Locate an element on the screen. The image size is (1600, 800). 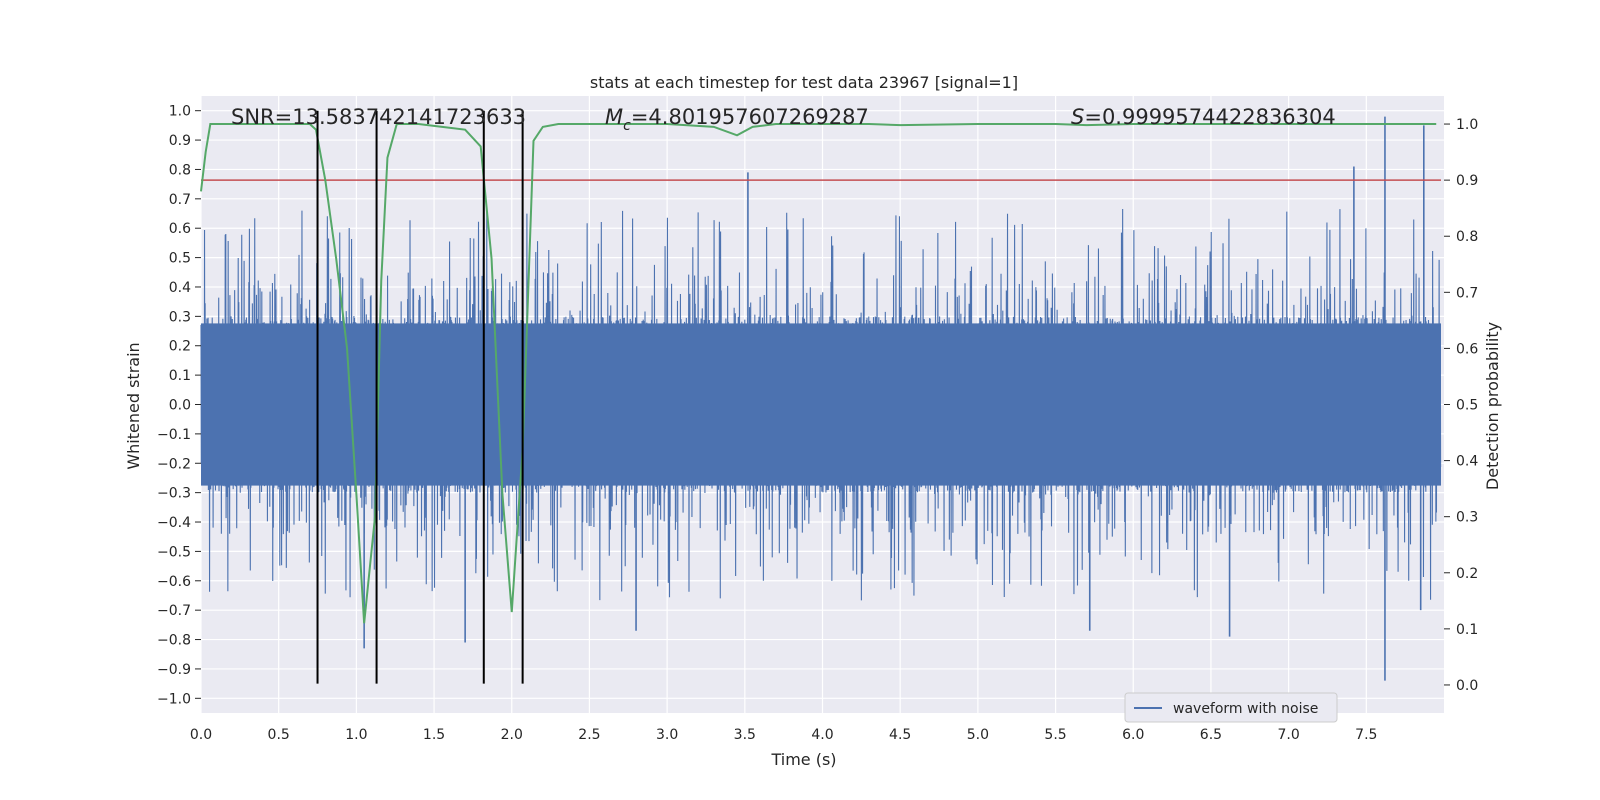
y-tick-label: −0.4 is located at coordinates (174, 523).